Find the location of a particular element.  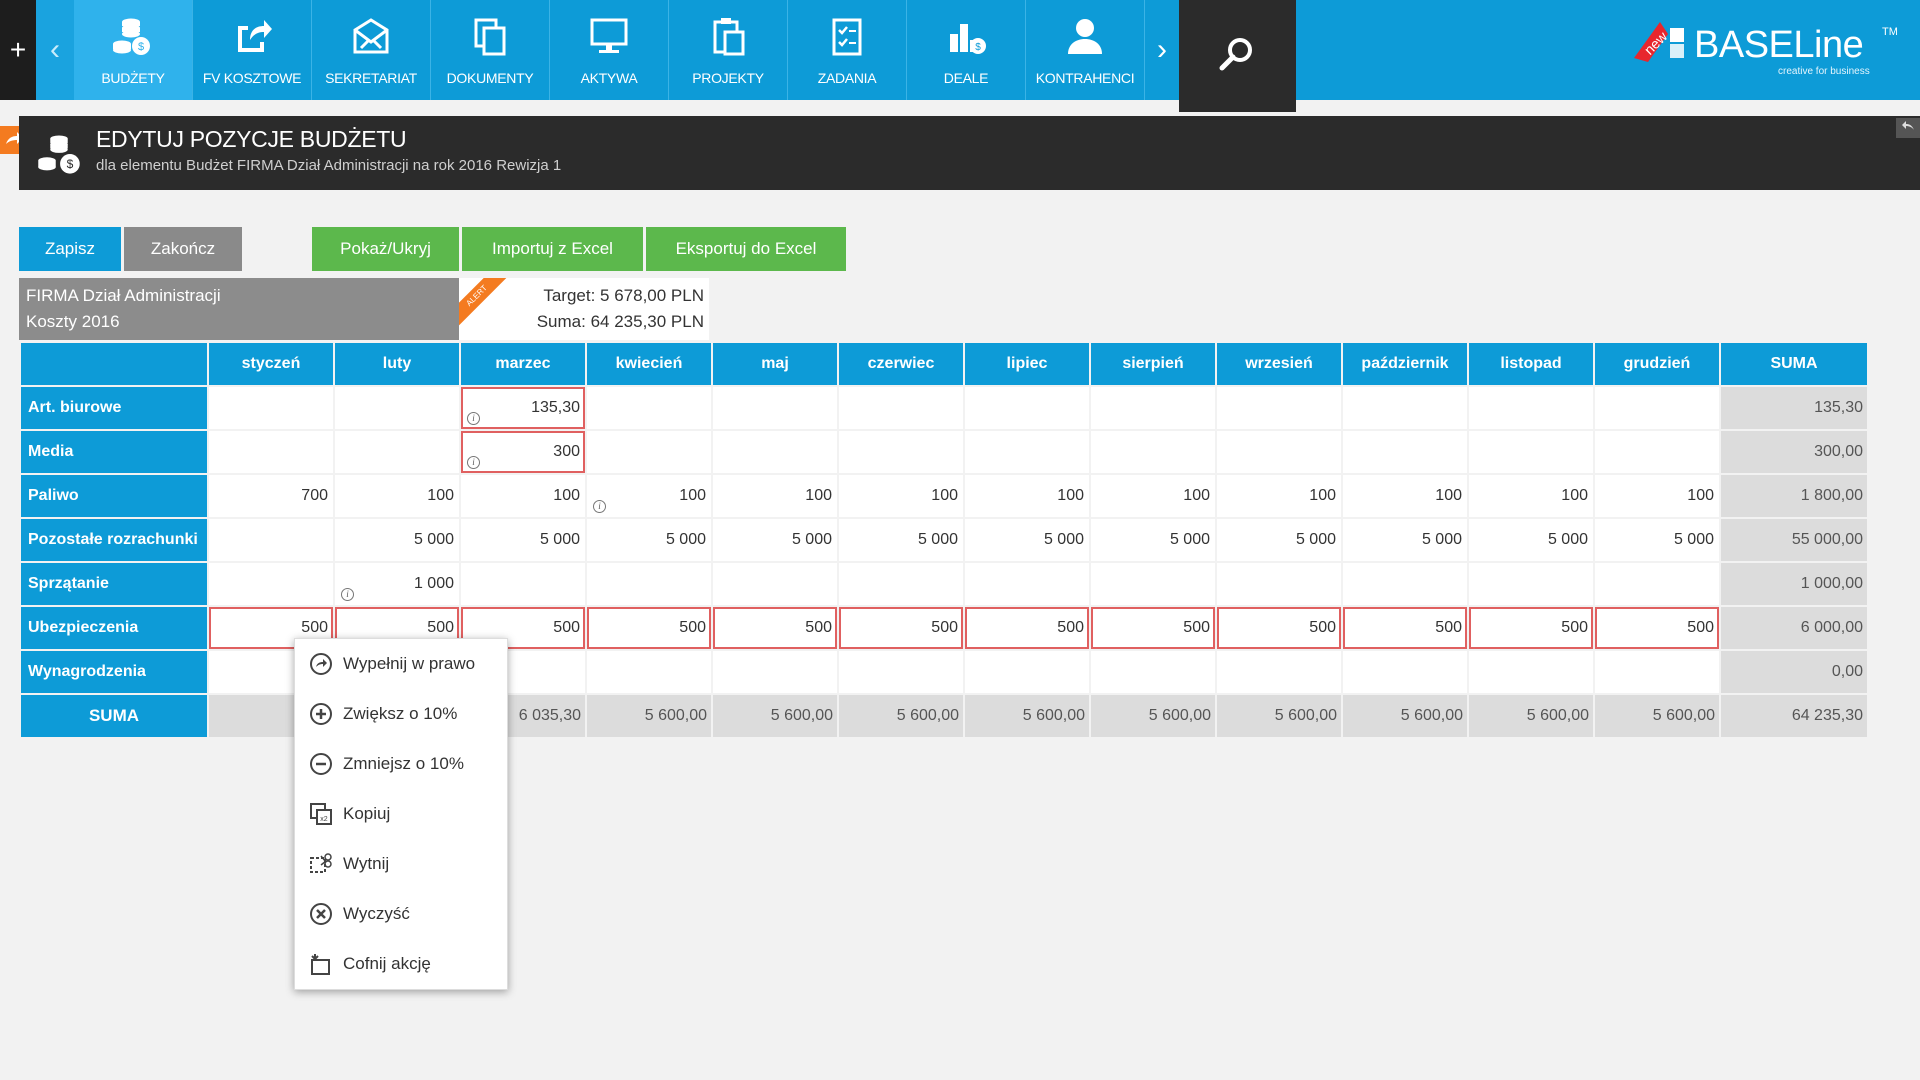

nav-item-dokumenty: DOKUMENTY is located at coordinates (490, 50).